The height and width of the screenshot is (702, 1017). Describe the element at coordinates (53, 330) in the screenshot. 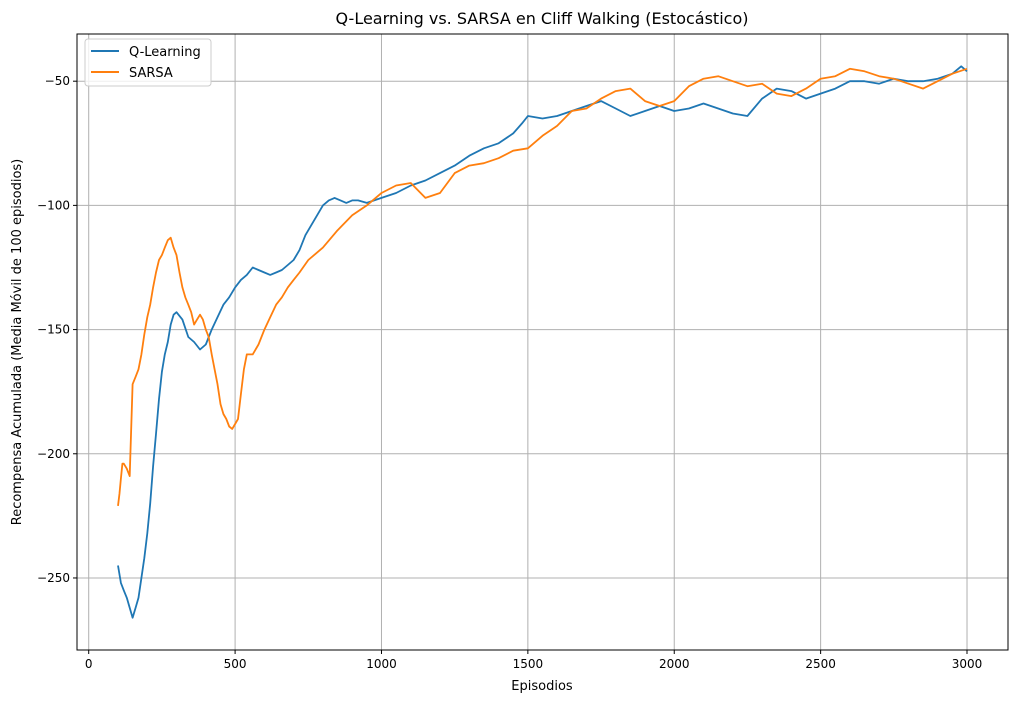

I see `y-tick-label: −150` at that location.